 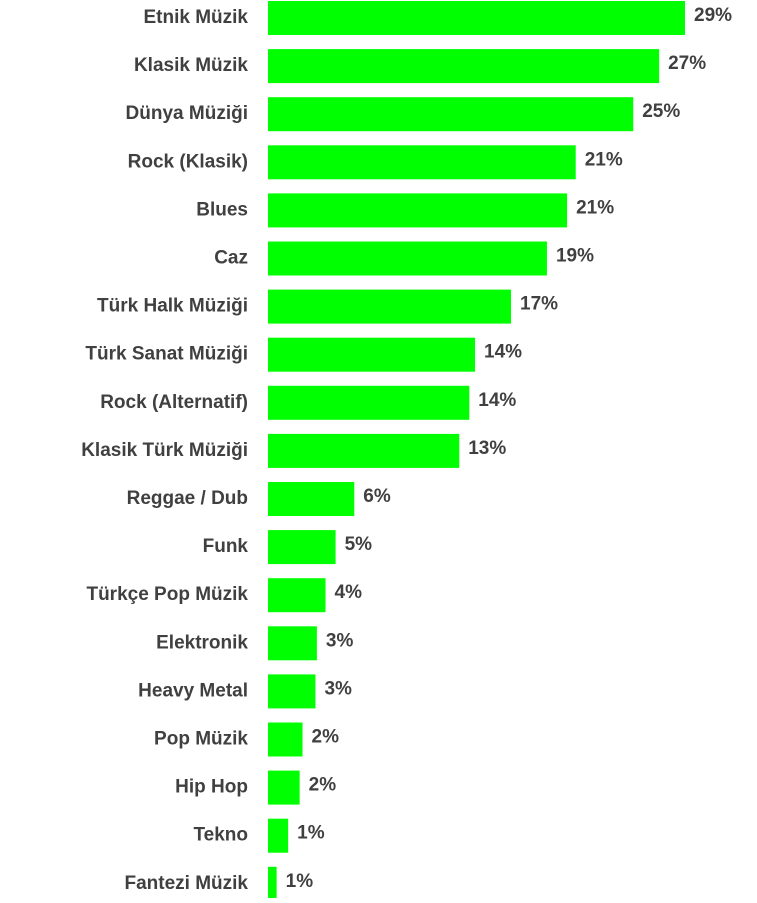 I want to click on category-label: Blues, so click(x=222, y=209).